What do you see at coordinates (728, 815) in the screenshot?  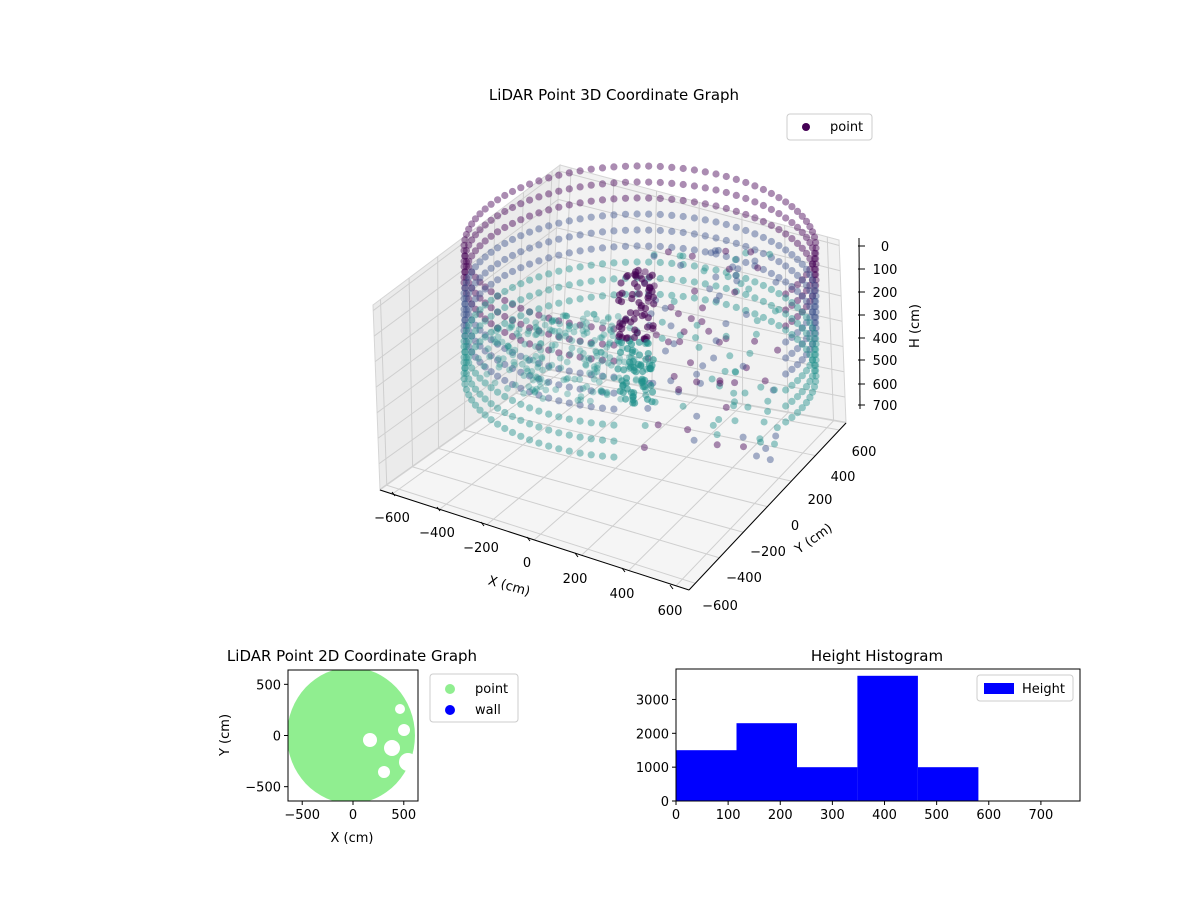 I see `hist-xtick-label: 100` at bounding box center [728, 815].